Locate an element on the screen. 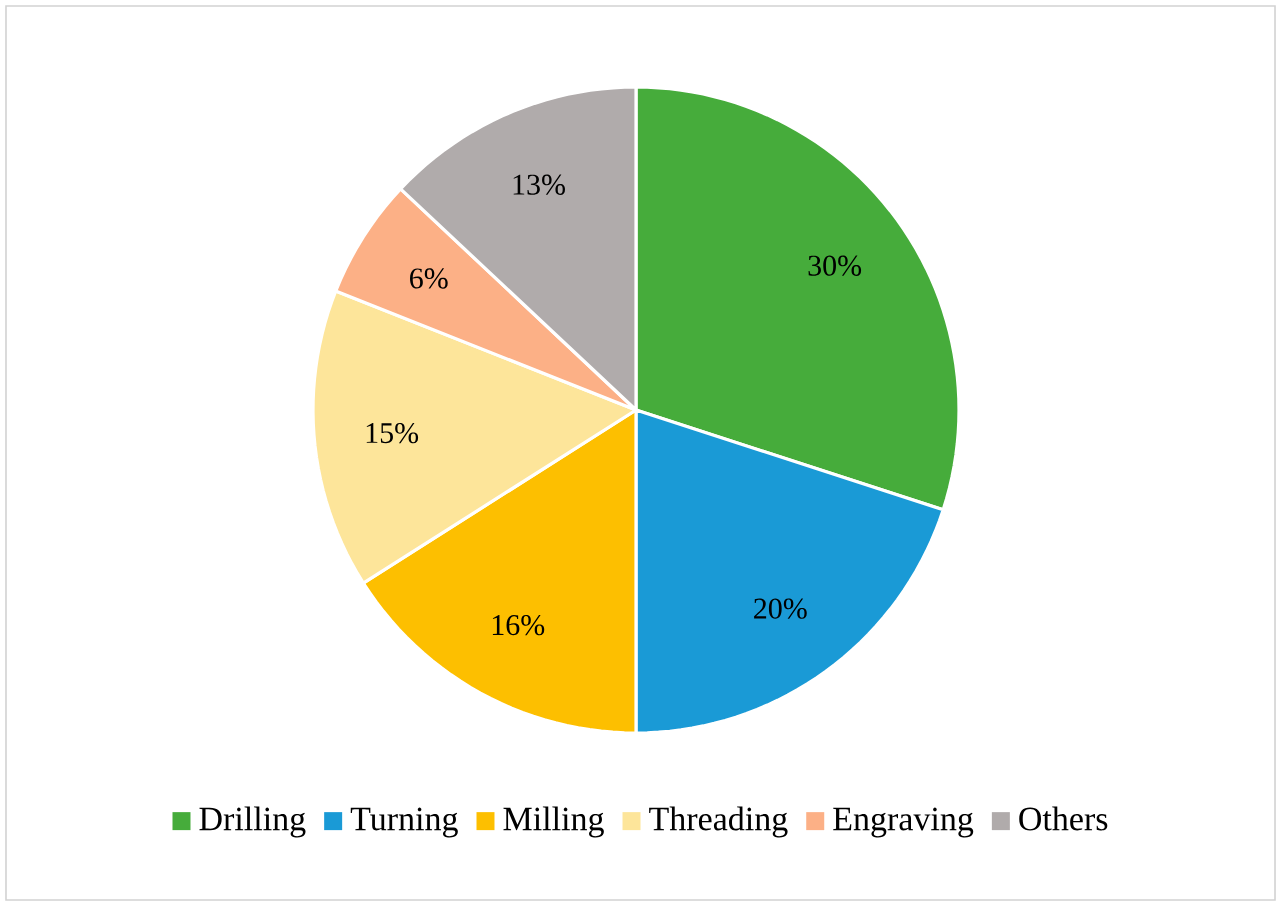 The image size is (1281, 906). legend-label: Engraving is located at coordinates (903, 822).